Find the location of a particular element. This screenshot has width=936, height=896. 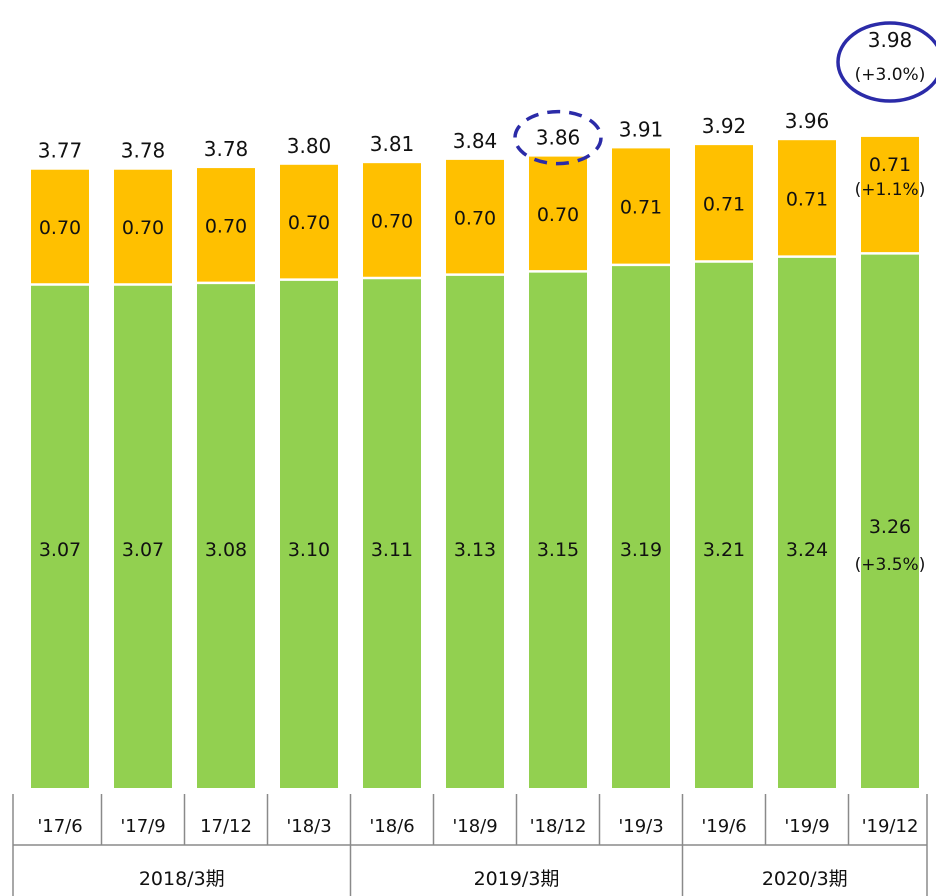

total-label: 3.86 is located at coordinates (558, 138).